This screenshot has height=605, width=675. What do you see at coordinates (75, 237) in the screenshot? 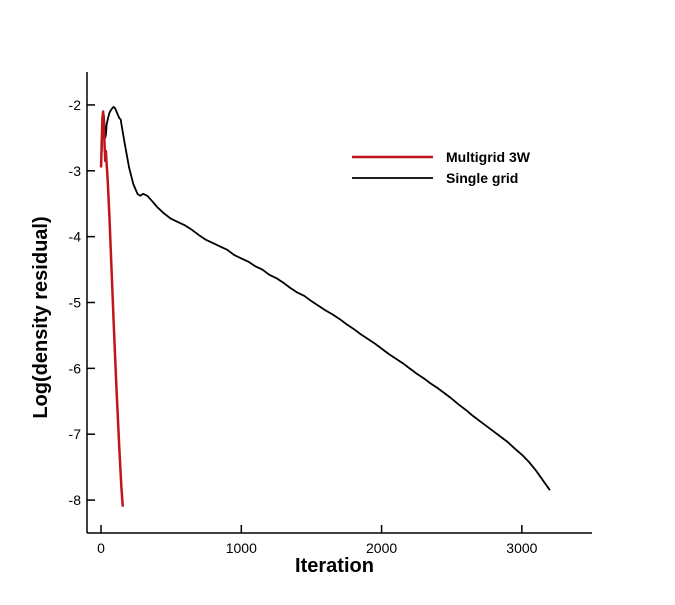
I see `y-tick-label: -4` at bounding box center [75, 237].